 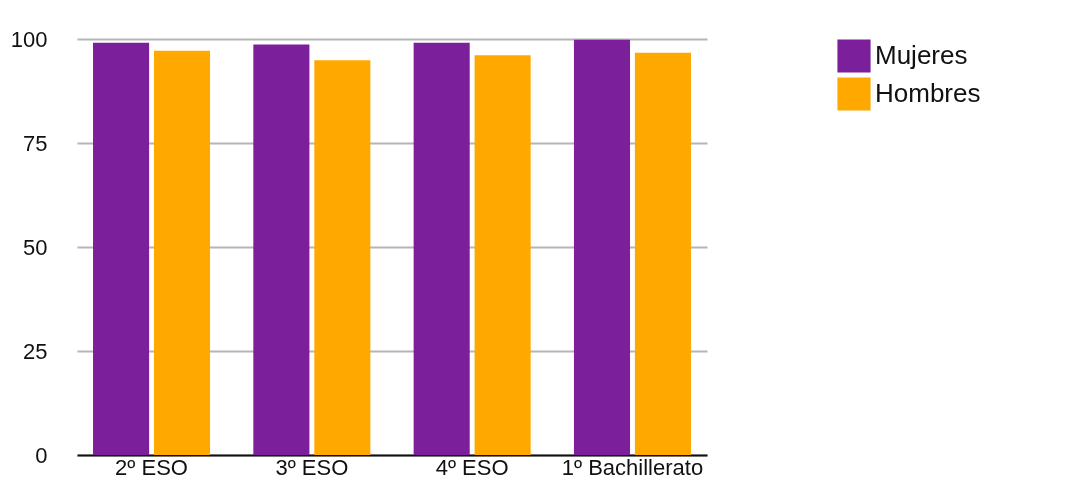 I want to click on y-tick-label: 0, so click(x=41, y=455).